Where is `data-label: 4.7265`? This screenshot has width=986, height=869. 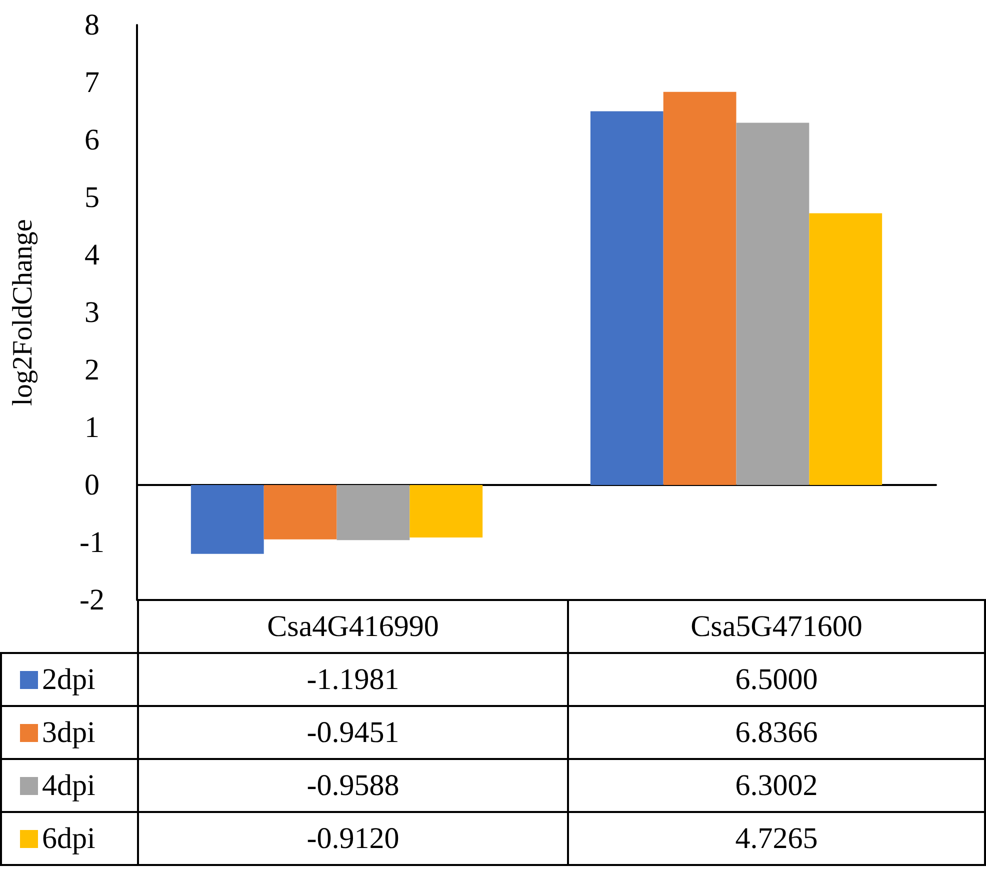
data-label: 4.7265 is located at coordinates (776, 838).